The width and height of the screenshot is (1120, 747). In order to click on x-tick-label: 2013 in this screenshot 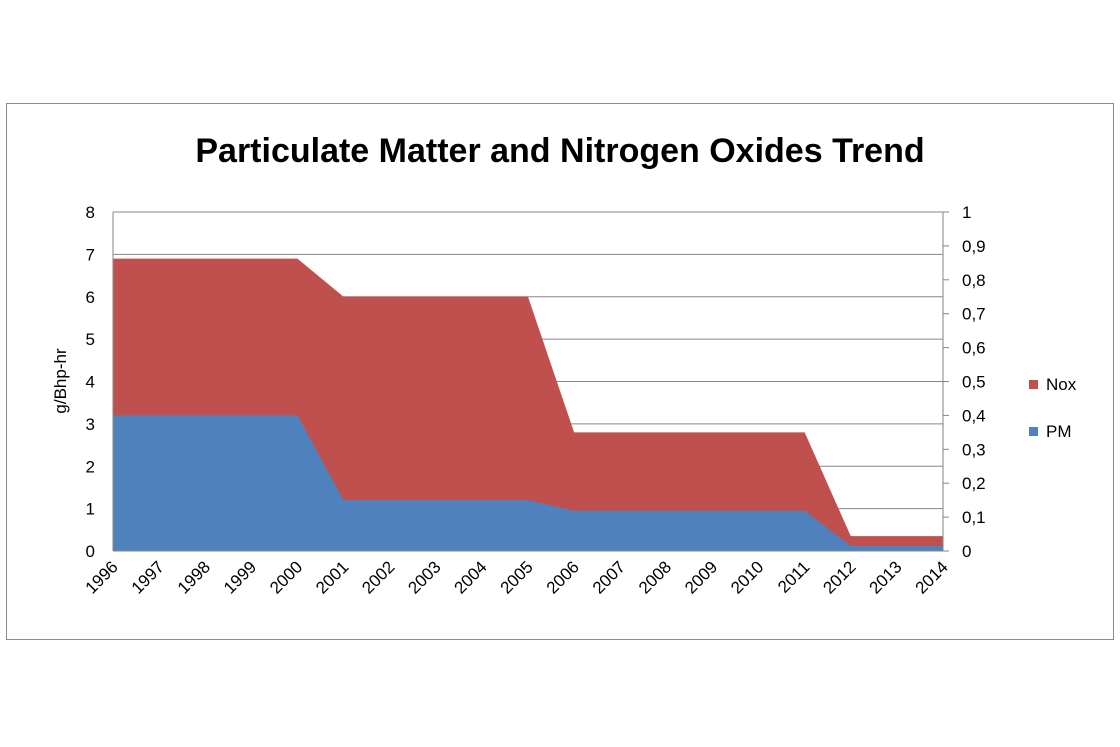, I will do `click(886, 577)`.